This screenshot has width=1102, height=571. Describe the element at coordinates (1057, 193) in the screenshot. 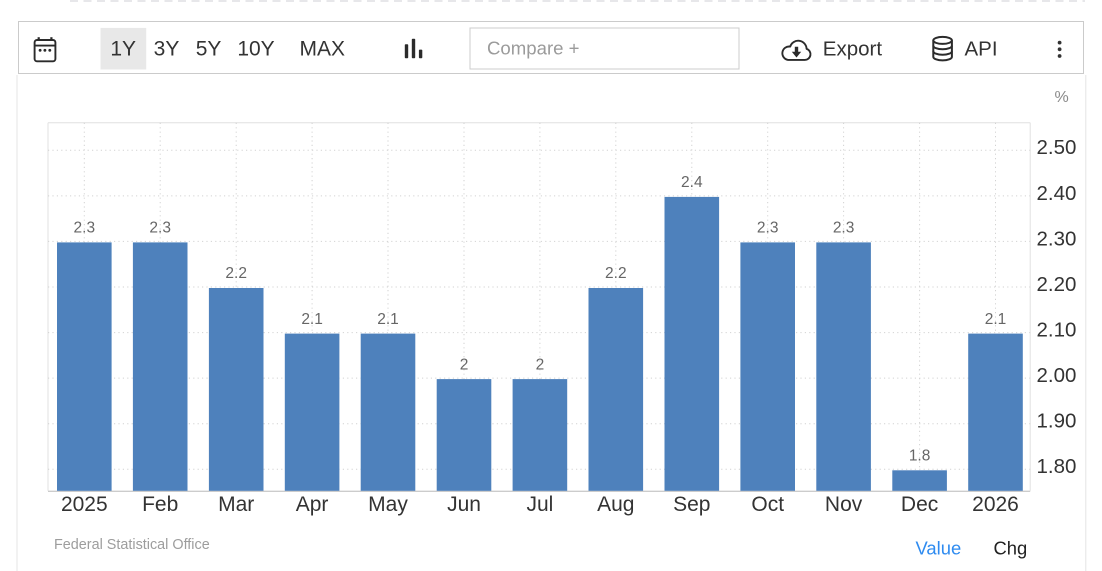

I see `svg-text: 2.40` at that location.